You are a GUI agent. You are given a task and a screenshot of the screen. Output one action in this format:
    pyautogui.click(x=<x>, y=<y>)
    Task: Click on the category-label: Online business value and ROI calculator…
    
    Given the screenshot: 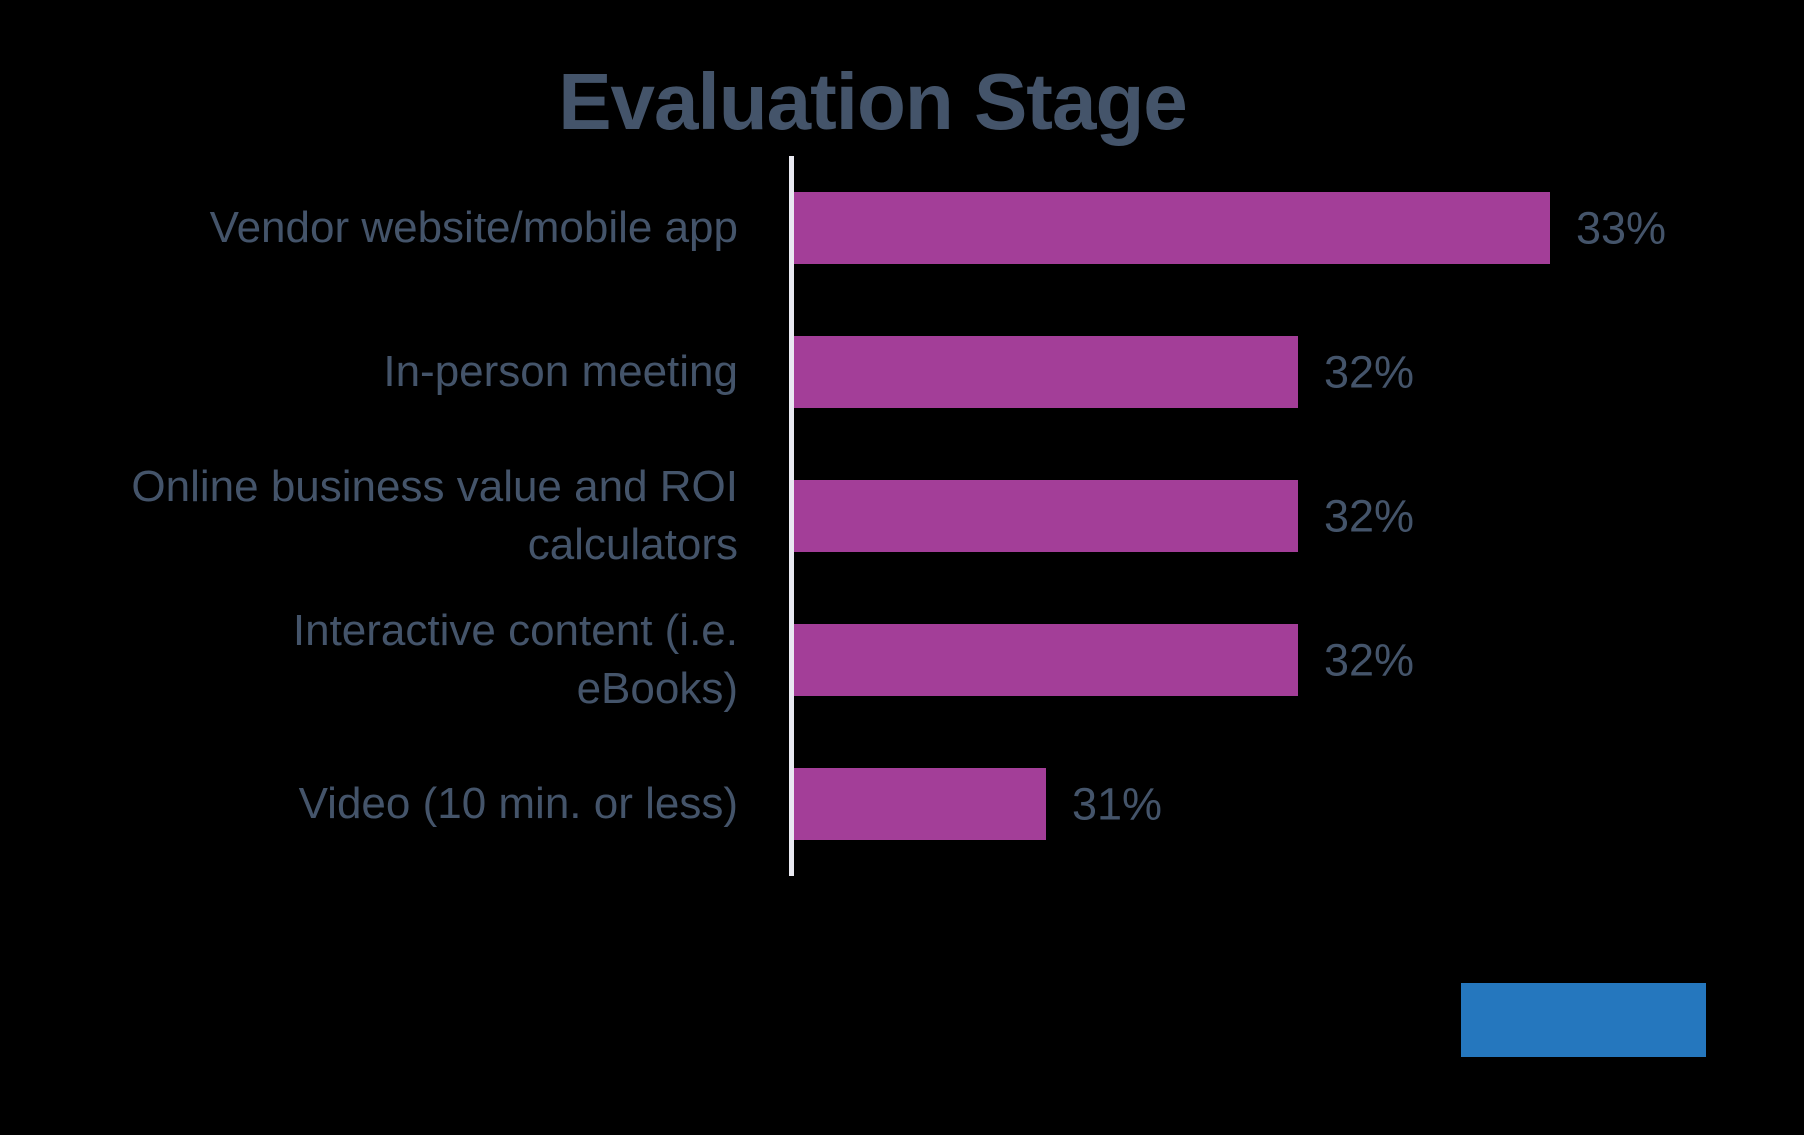 What is the action you would take?
    pyautogui.click(x=434, y=515)
    